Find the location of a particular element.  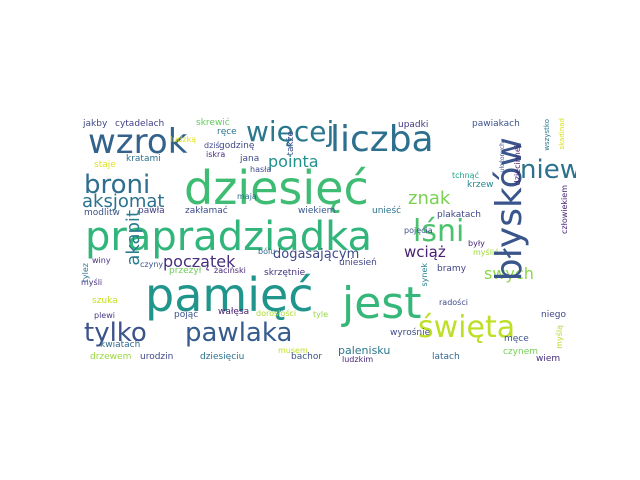

word: człowiekiem is located at coordinates (564, 210).